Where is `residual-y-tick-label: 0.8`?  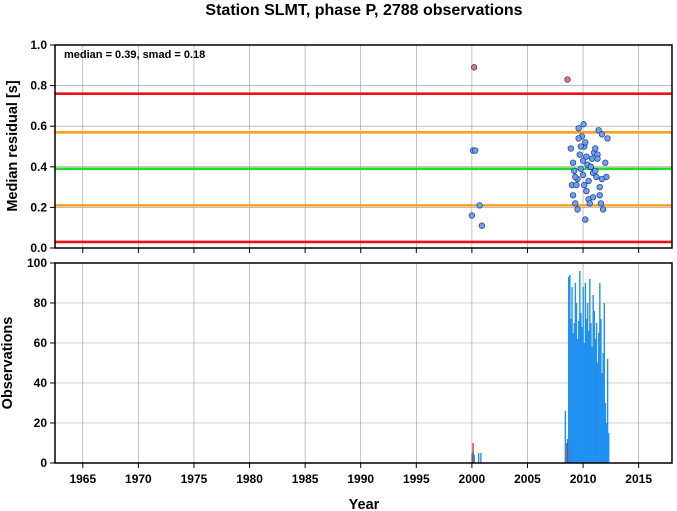 residual-y-tick-label: 0.8 is located at coordinates (38, 86).